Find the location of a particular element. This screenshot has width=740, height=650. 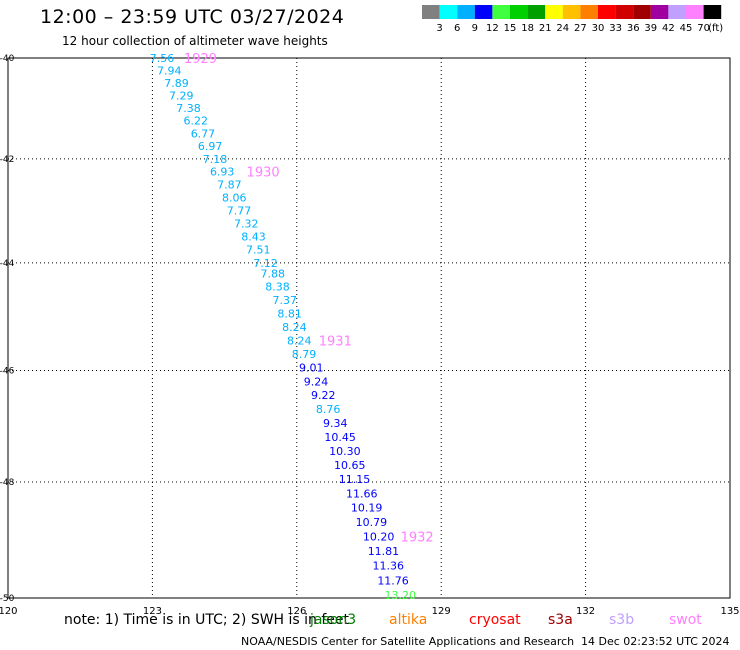

map-title: 12:00 – 23:59 UTC 03/27/2024 is located at coordinates (192, 17).